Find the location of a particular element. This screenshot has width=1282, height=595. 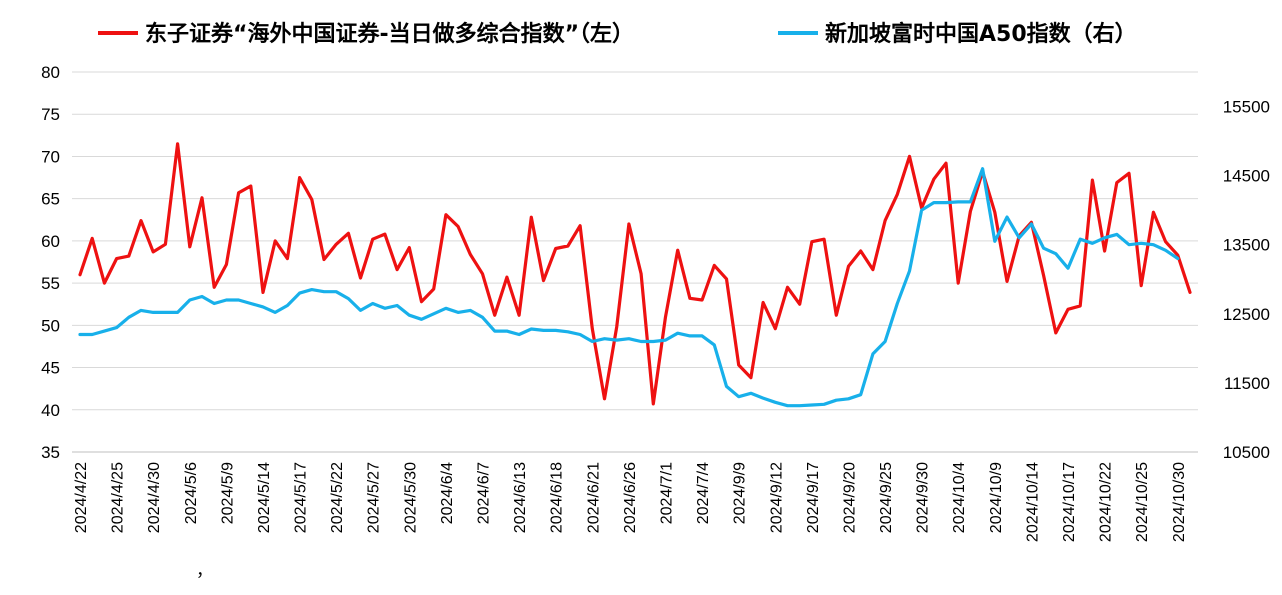

x-tick-label: 2024/5/27 is located at coordinates (374, 497).